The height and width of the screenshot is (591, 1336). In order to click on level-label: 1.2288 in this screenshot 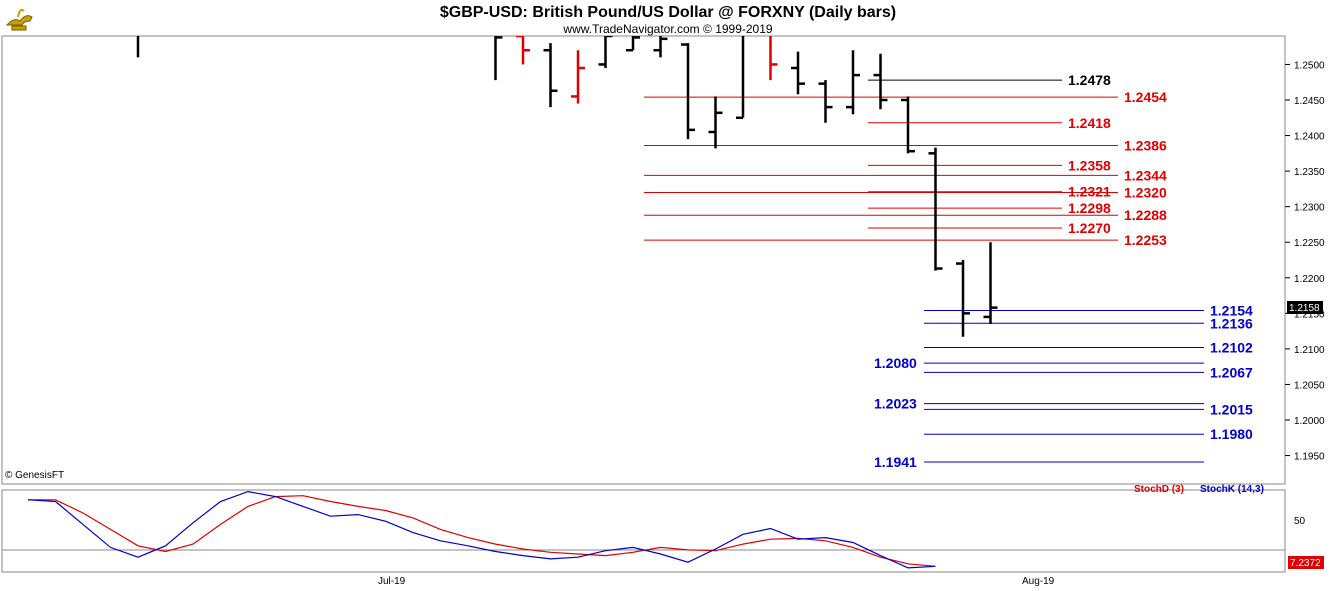, I will do `click(1145, 215)`.